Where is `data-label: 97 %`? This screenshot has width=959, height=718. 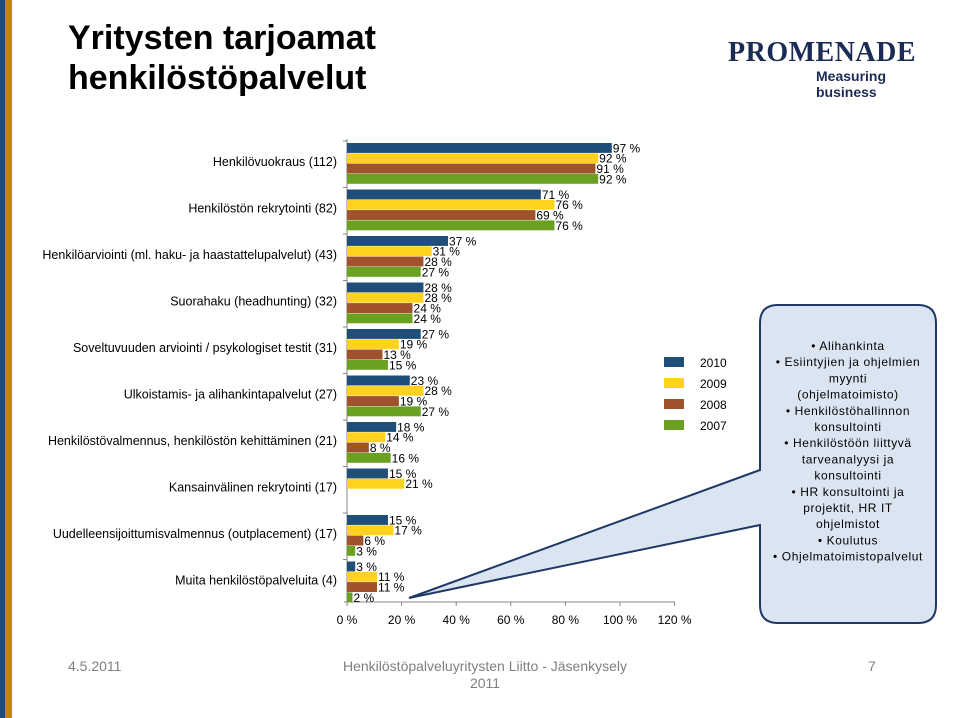 data-label: 97 % is located at coordinates (627, 148).